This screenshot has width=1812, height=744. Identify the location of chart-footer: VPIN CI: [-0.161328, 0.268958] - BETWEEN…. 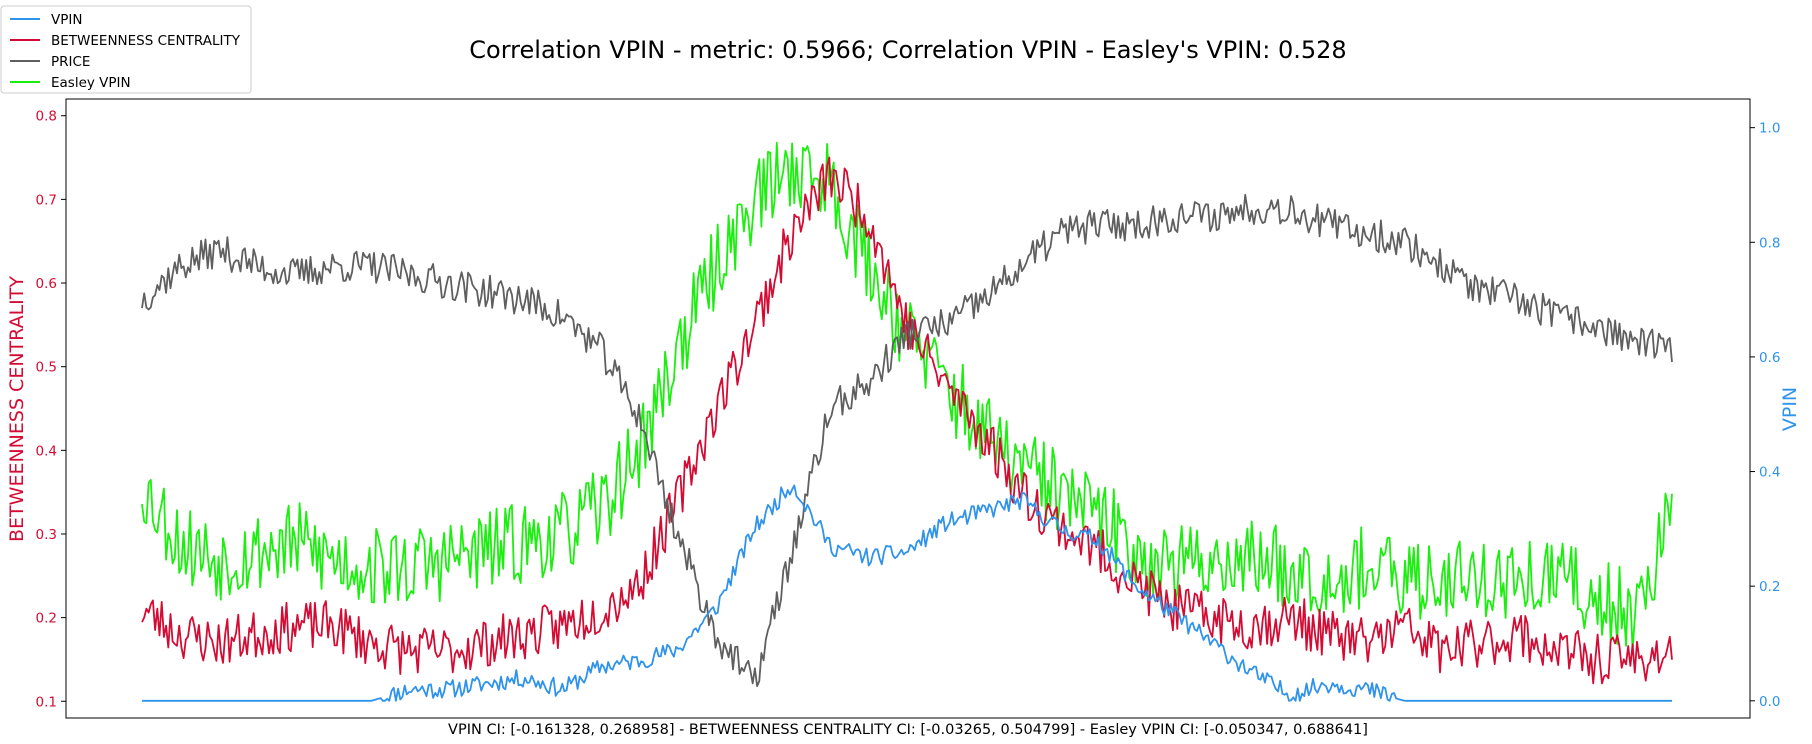
(908, 730).